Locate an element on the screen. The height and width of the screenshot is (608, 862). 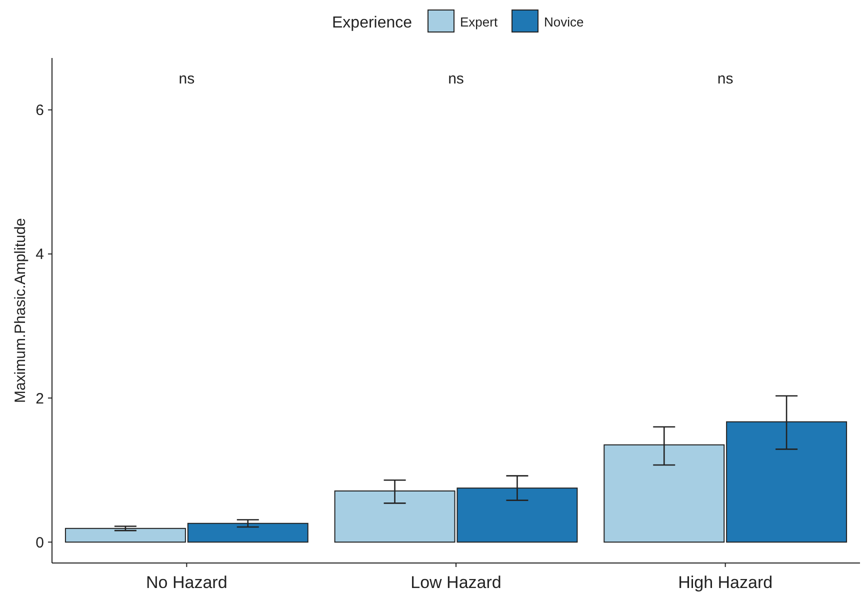
x-tick-label: High Hazard is located at coordinates (725, 582).